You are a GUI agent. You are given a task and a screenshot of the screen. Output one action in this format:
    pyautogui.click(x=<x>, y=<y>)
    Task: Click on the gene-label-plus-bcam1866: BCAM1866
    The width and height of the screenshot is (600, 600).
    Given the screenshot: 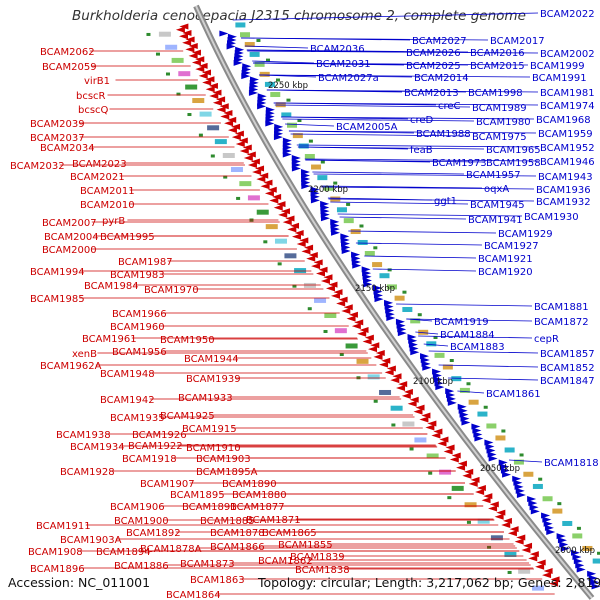 What is the action you would take?
    pyautogui.click(x=237, y=547)
    